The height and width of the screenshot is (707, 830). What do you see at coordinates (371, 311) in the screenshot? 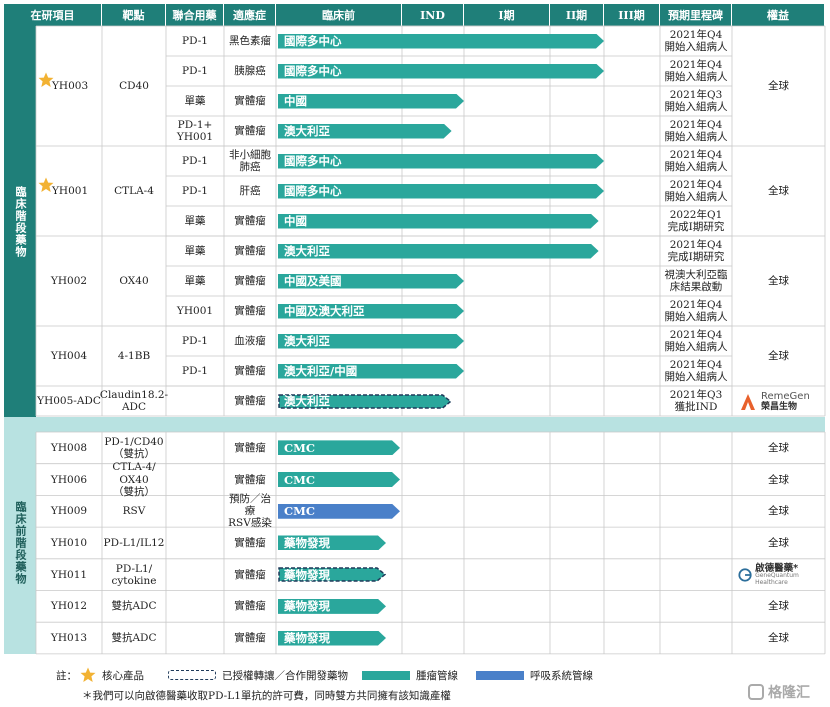
I see `pipeline-bar: 中國及澳大利亞` at bounding box center [371, 311].